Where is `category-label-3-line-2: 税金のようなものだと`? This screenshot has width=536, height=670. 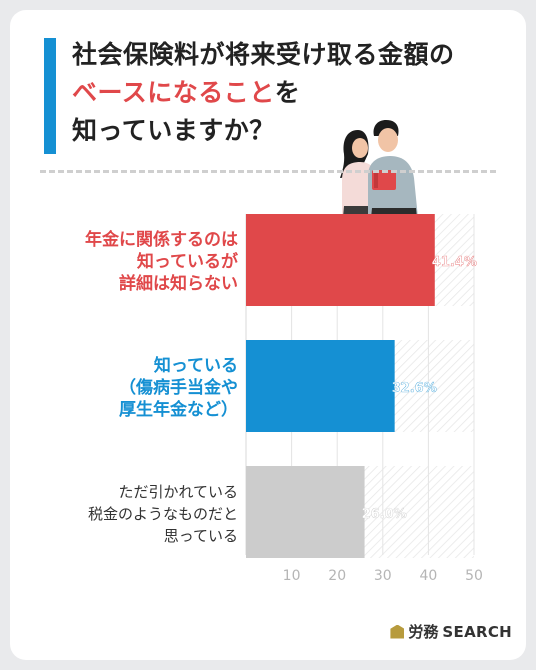 category-label-3-line-2: 税金のようなものだと is located at coordinates (163, 514).